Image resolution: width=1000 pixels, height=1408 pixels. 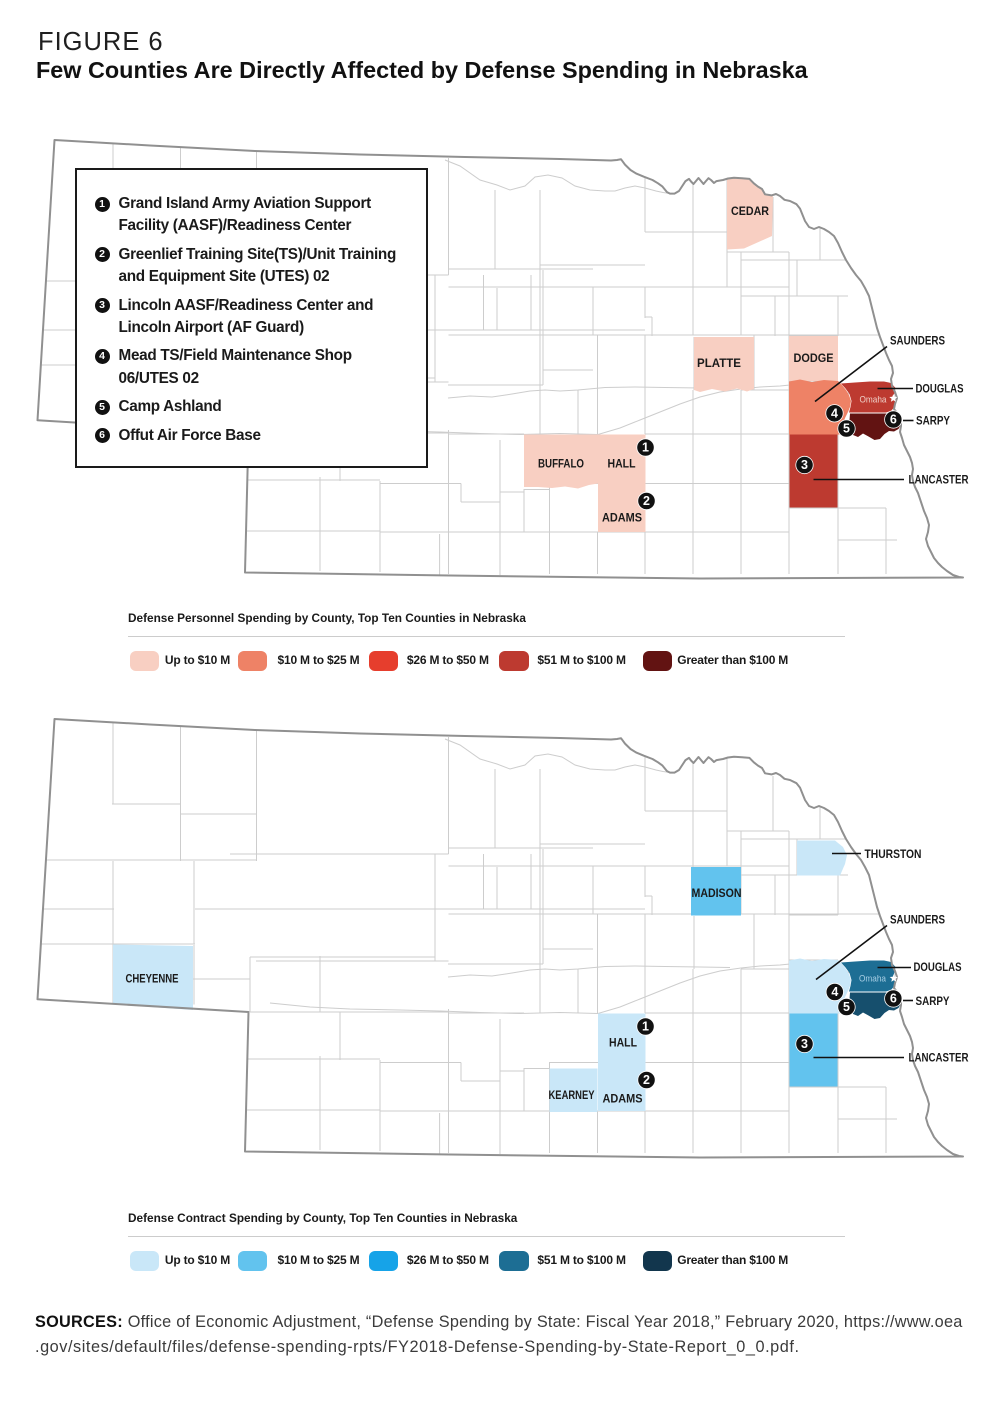 I want to click on svg-text: DODGE, so click(x=814, y=359).